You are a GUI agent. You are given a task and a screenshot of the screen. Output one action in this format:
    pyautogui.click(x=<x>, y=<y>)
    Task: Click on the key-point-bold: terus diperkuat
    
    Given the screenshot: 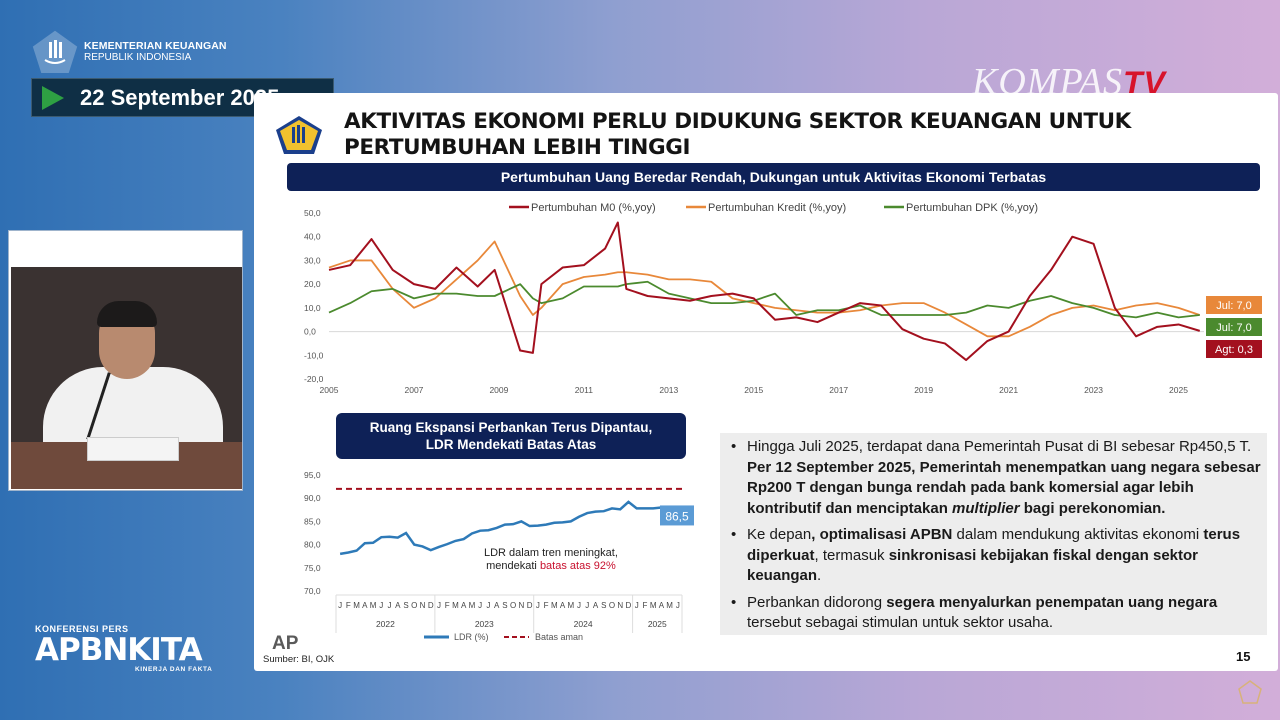 What is the action you would take?
    pyautogui.click(x=994, y=545)
    